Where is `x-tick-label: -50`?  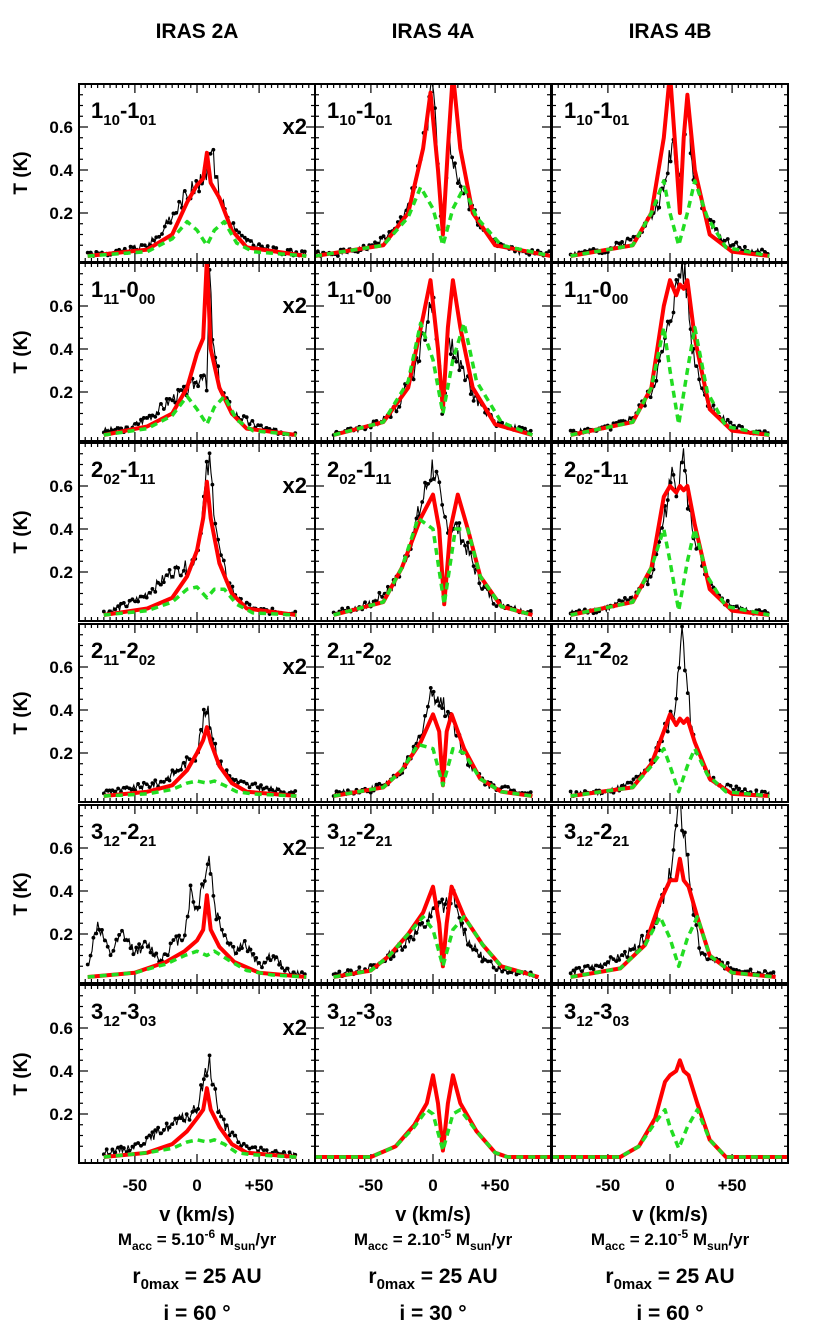 x-tick-label: -50 is located at coordinates (371, 1185).